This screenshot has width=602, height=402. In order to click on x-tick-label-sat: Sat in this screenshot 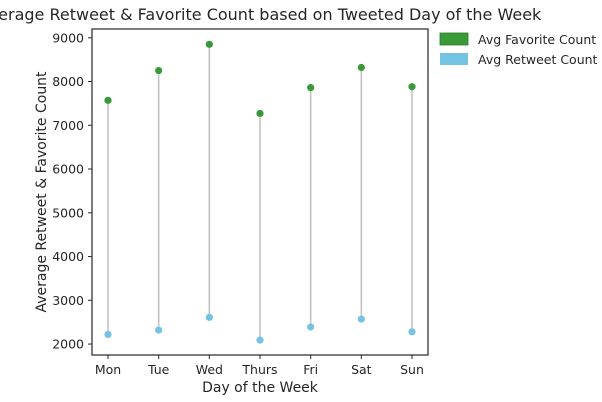, I will do `click(361, 369)`.